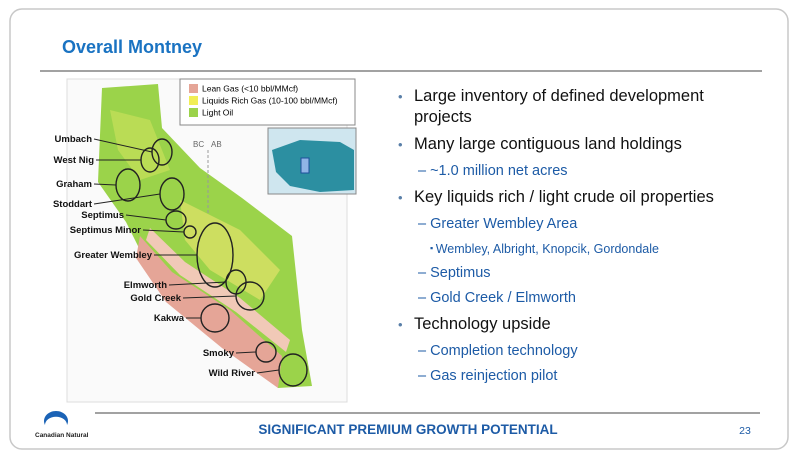 The width and height of the screenshot is (800, 459). Describe the element at coordinates (132, 47) in the screenshot. I see `title: Overall Montney` at that location.